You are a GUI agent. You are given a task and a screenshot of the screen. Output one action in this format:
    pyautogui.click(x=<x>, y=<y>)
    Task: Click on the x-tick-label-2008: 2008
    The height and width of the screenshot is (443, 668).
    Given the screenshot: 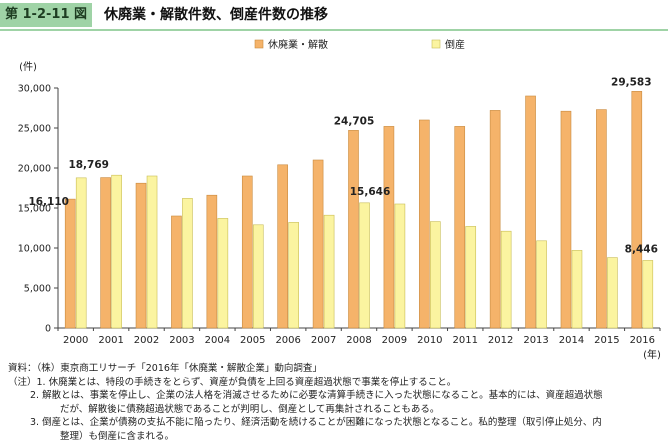 What is the action you would take?
    pyautogui.click(x=358, y=340)
    